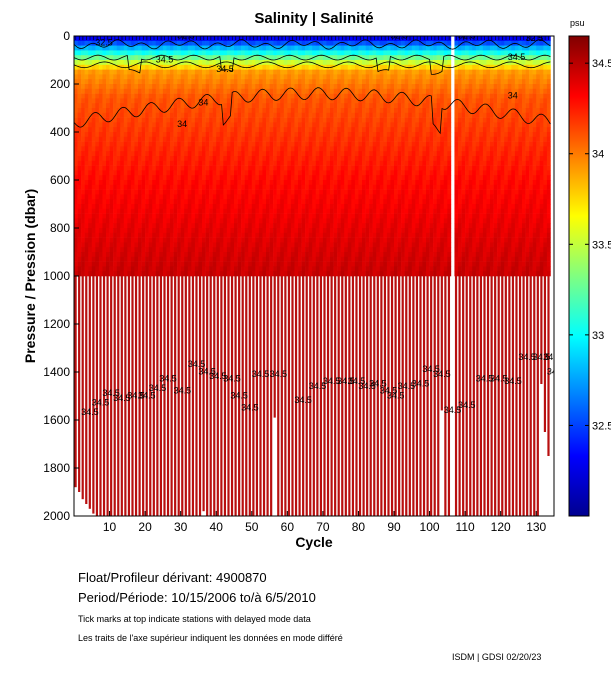  I want to click on y-tick-label: 1000, so click(56, 276).